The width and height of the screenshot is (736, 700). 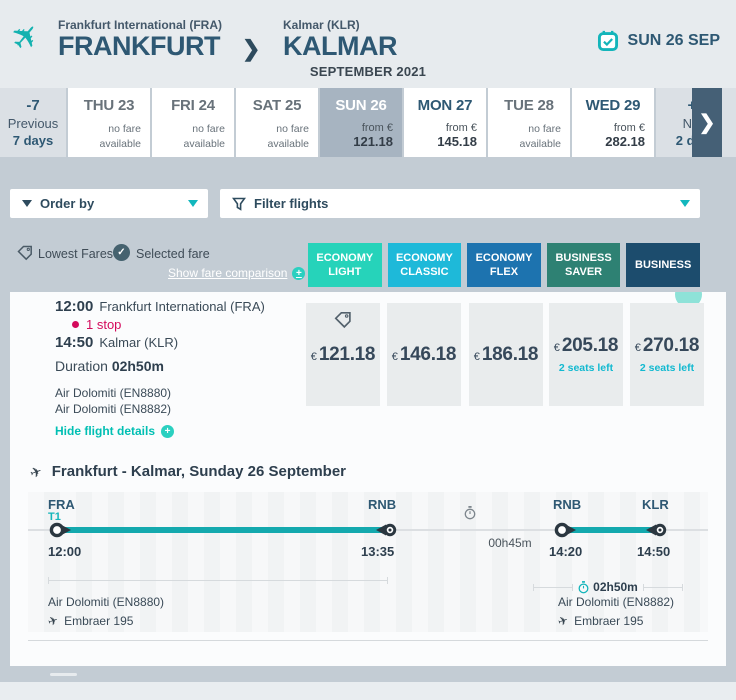 I want to click on station-rnb-dep: RNB, so click(x=567, y=504).